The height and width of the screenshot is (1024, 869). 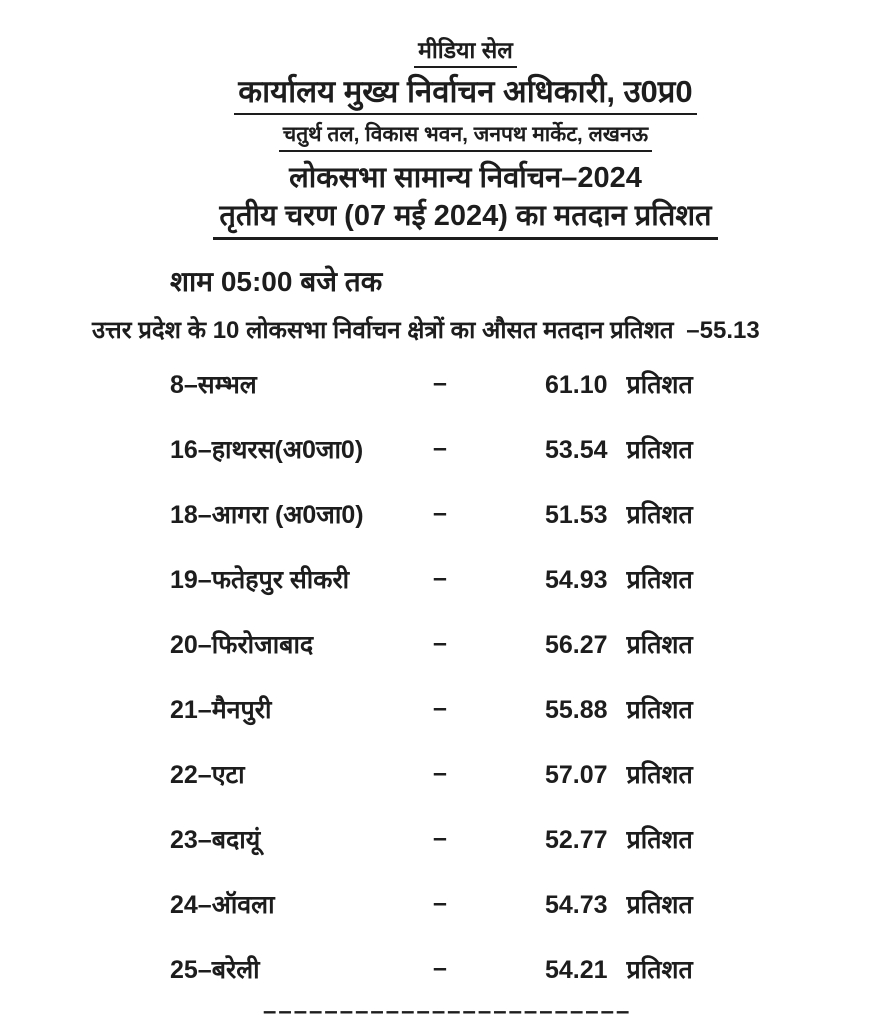 I want to click on percent-cell: 52.77 प्रतिशत, so click(x=619, y=839).